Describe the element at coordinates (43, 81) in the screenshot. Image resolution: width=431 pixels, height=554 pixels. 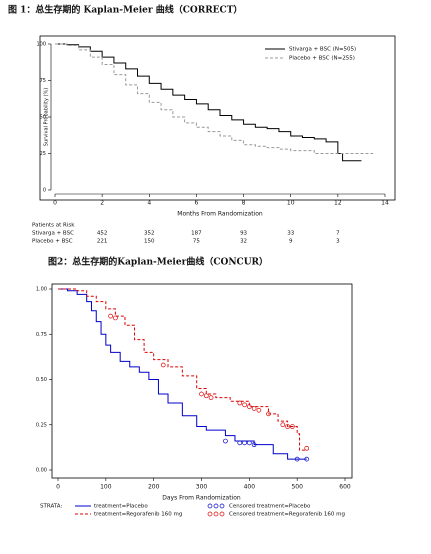
I see `y-tick-label: 75` at that location.